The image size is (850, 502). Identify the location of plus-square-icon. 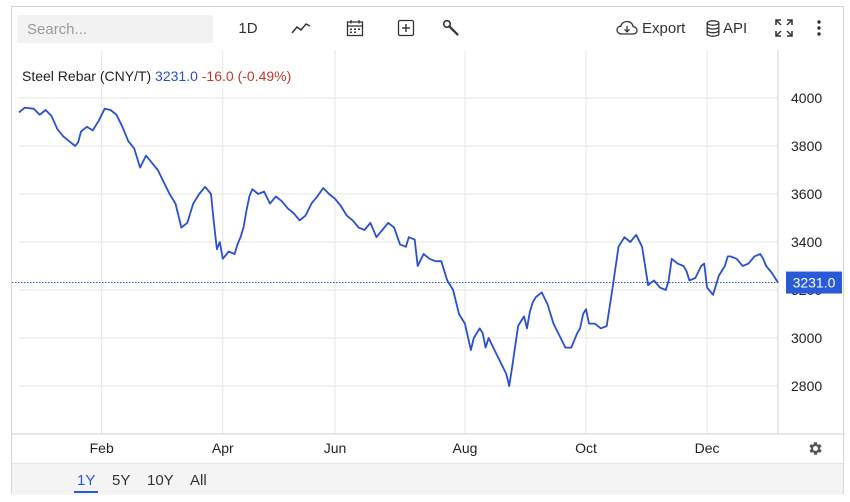
(406, 28).